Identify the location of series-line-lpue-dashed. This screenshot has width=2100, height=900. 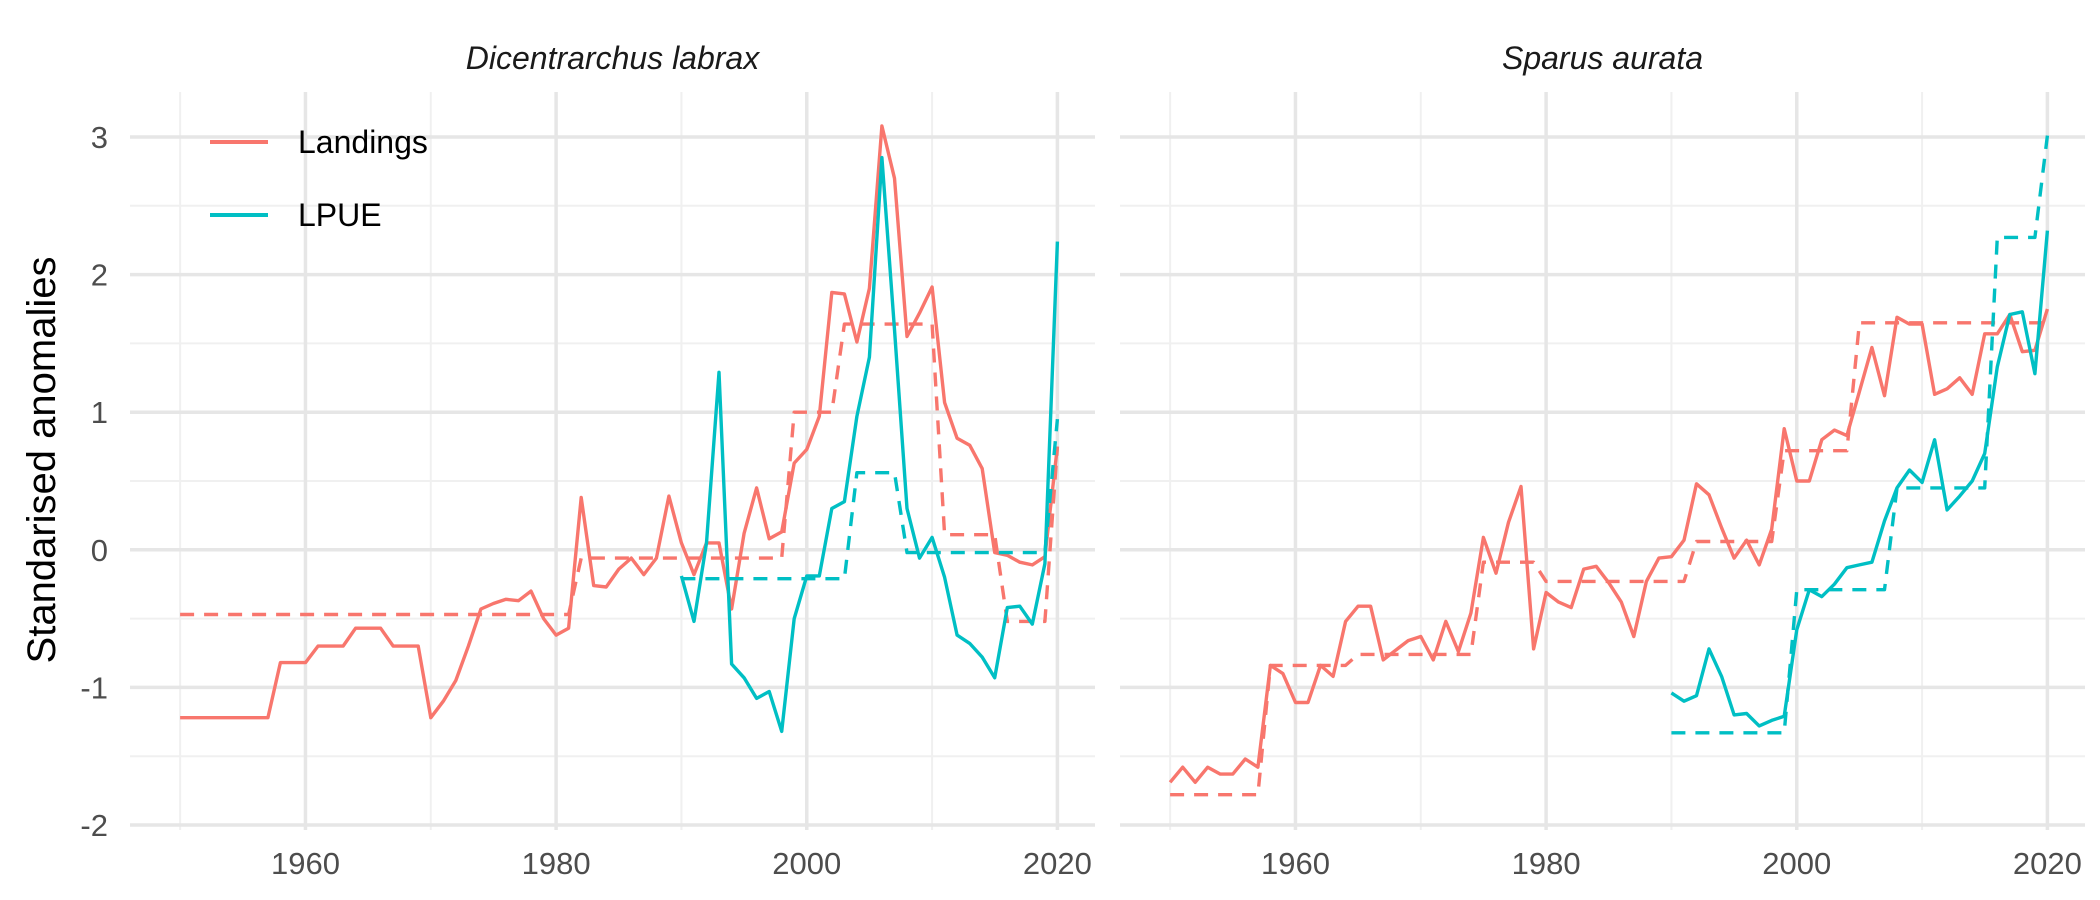
(1860, 435).